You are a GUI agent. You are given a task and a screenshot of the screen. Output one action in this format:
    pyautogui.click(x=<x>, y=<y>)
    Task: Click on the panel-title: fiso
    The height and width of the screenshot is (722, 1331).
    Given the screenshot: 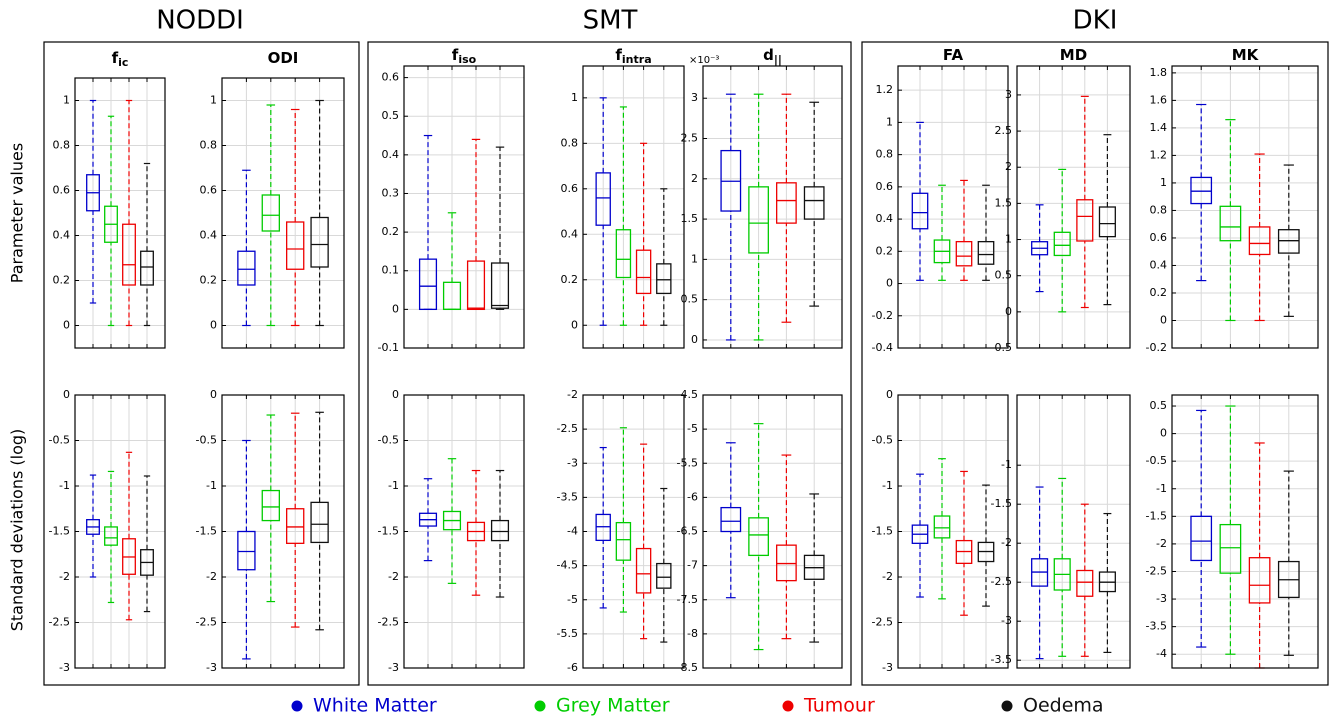 What is the action you would take?
    pyautogui.click(x=464, y=56)
    